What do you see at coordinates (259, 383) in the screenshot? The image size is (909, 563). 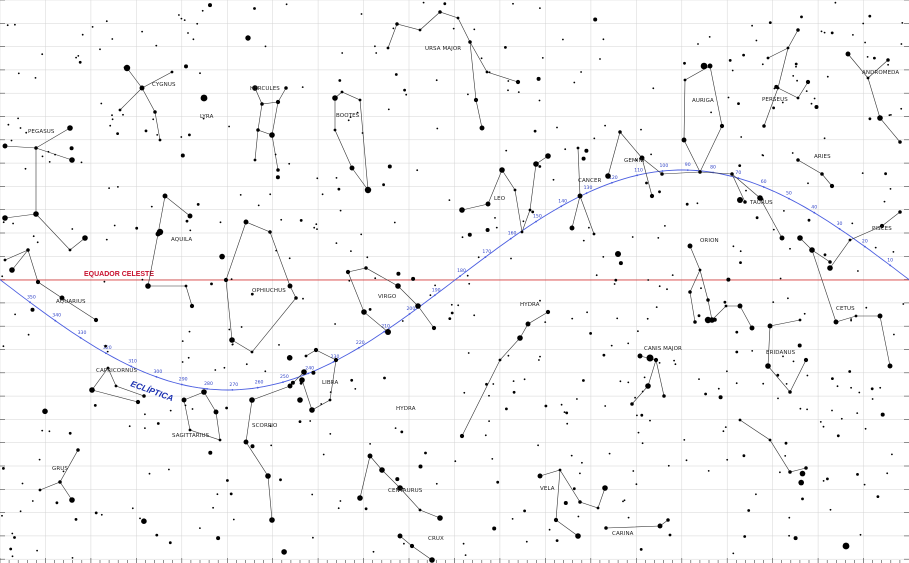 I see `ecliptic-degree-label: 260` at bounding box center [259, 383].